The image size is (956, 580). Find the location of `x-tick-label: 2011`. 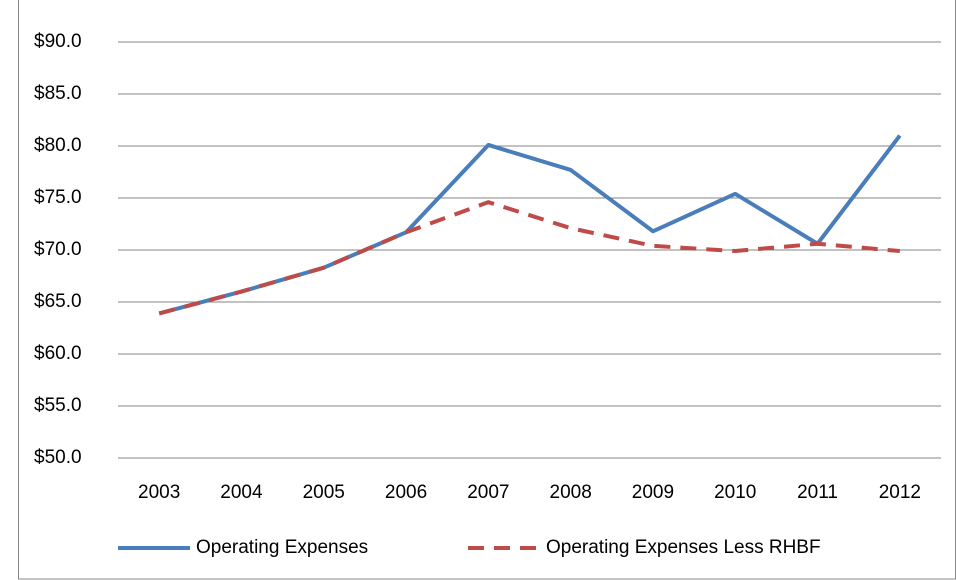

x-tick-label: 2011 is located at coordinates (817, 492).